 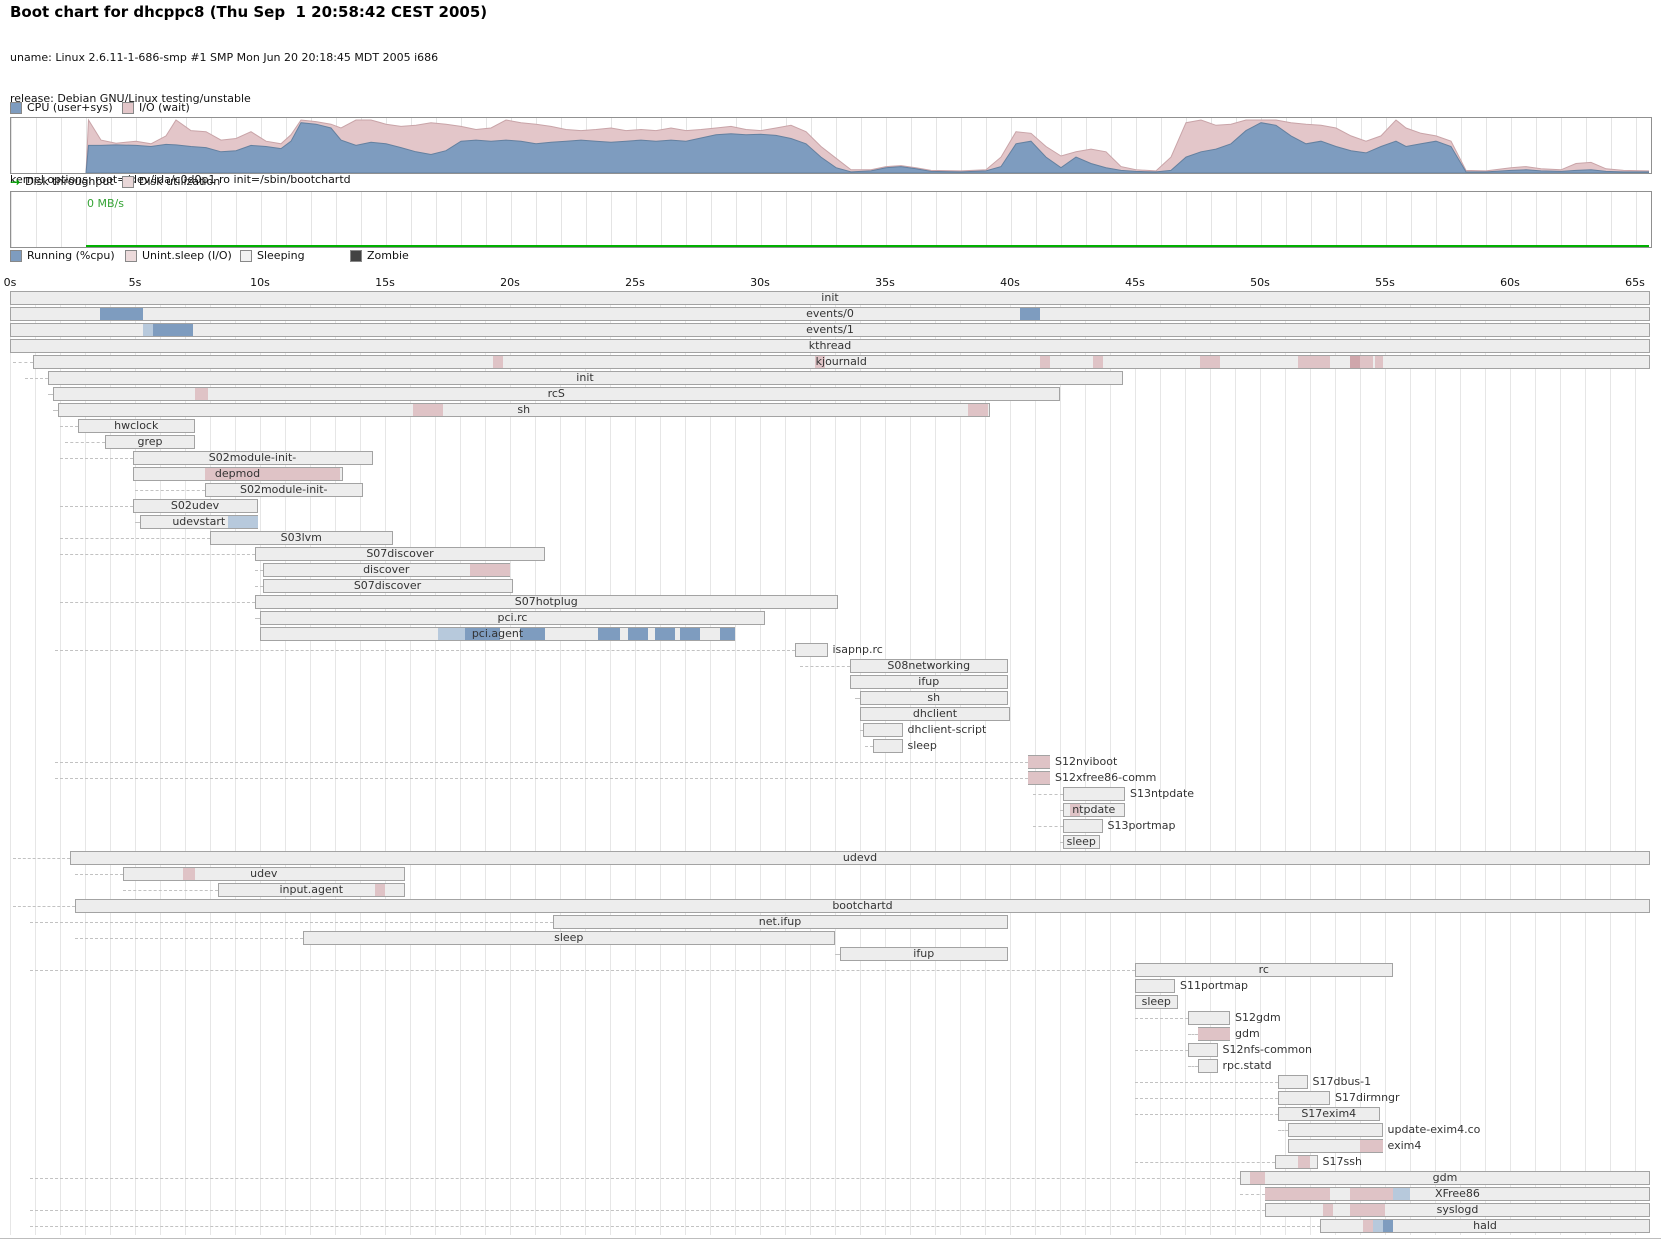 What do you see at coordinates (1156, 1002) in the screenshot?
I see `process-bar-sleep` at bounding box center [1156, 1002].